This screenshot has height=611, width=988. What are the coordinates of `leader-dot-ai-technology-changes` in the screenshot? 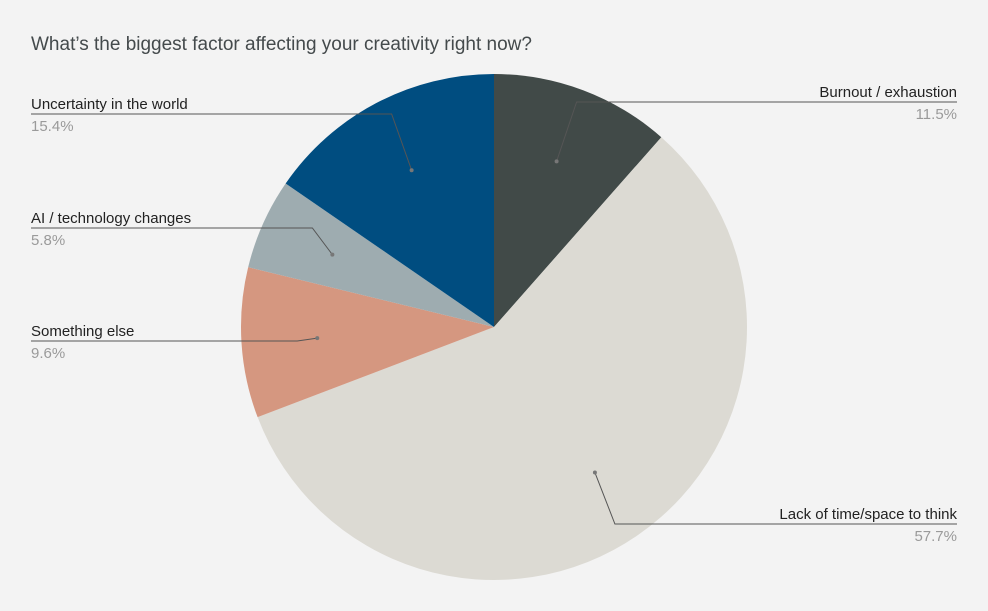 It's located at (332, 254).